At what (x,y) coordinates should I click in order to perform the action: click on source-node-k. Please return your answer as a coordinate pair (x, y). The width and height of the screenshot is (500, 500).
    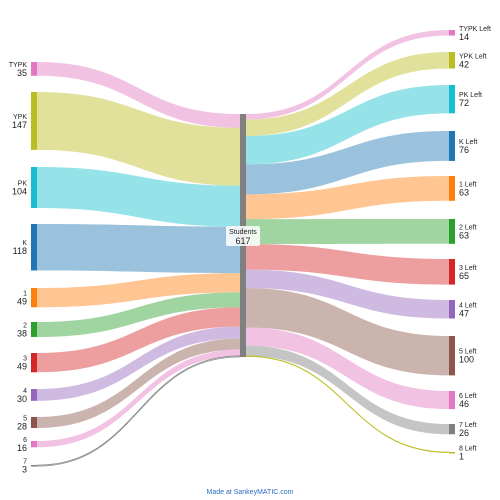
    Looking at the image, I should click on (34, 247).